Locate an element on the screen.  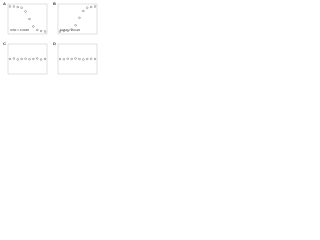
panel-label: B is located at coordinates (54, 3).